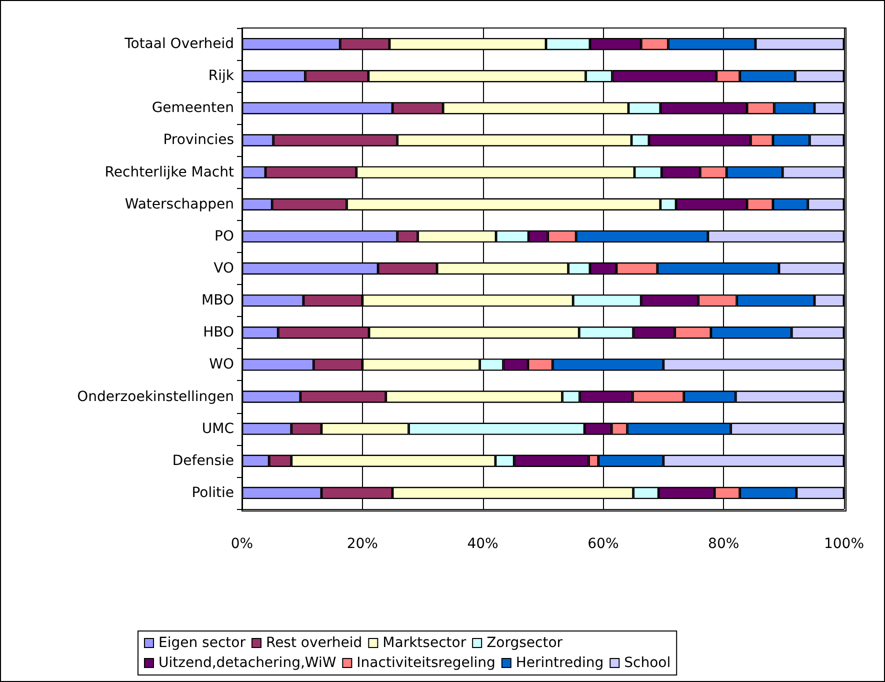 The image size is (885, 682). I want to click on x-tick-label: 100%, so click(844, 544).